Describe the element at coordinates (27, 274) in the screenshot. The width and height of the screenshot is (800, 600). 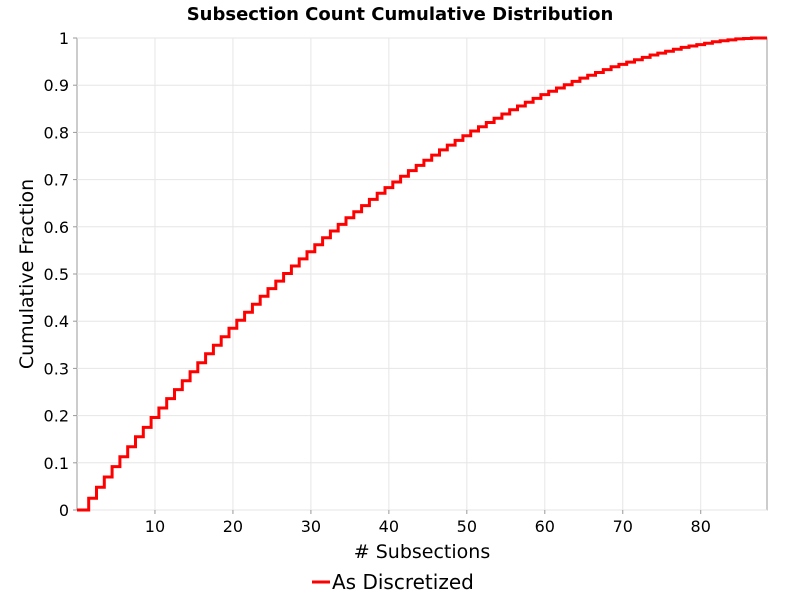
I see `y-axis-label: Cumulative Fraction` at that location.